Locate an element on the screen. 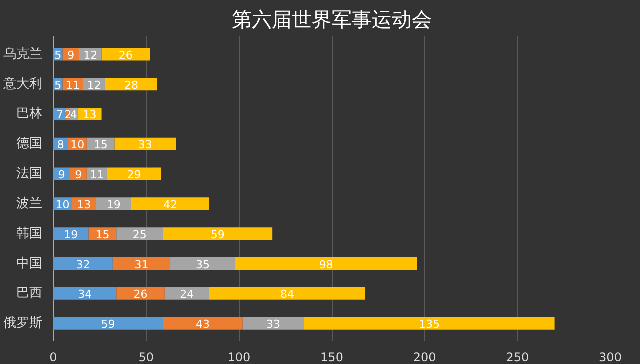 This screenshot has width=640, height=364. data-label: 84 is located at coordinates (287, 295).